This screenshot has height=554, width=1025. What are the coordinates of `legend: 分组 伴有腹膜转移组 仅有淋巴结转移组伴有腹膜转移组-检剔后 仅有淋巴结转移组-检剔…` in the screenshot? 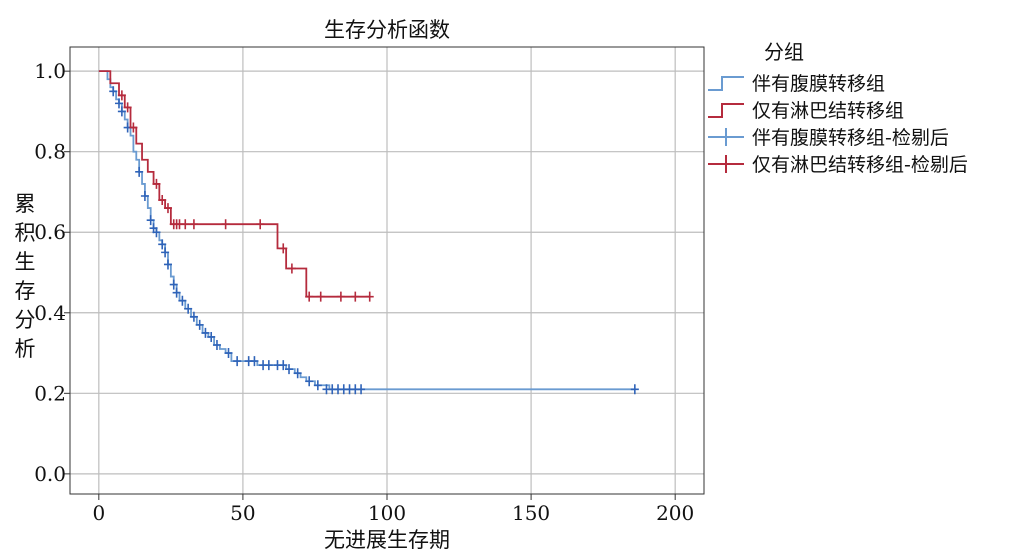 It's located at (860, 106).